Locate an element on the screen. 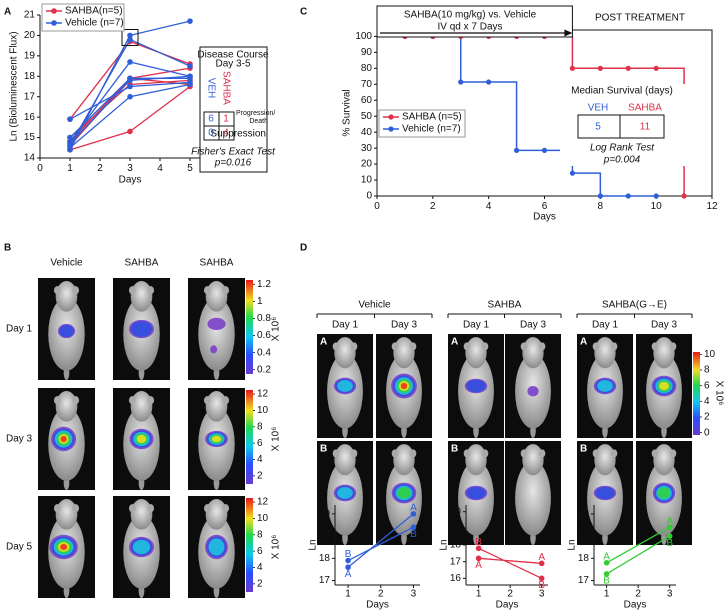  group-title: SAHBA is located at coordinates (505, 305).